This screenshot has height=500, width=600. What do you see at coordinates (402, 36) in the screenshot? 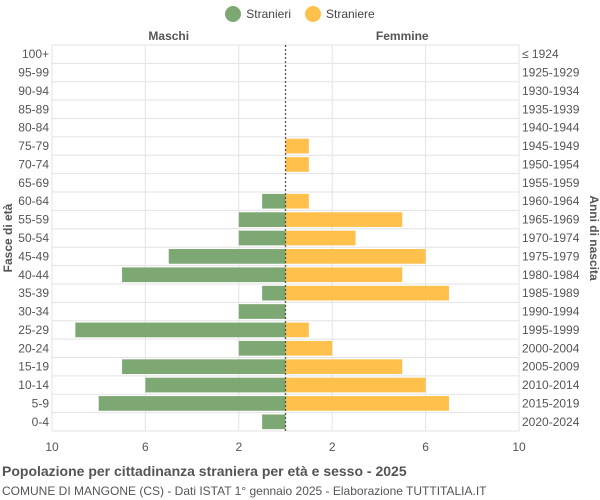
I see `females-header: Femmine` at bounding box center [402, 36].